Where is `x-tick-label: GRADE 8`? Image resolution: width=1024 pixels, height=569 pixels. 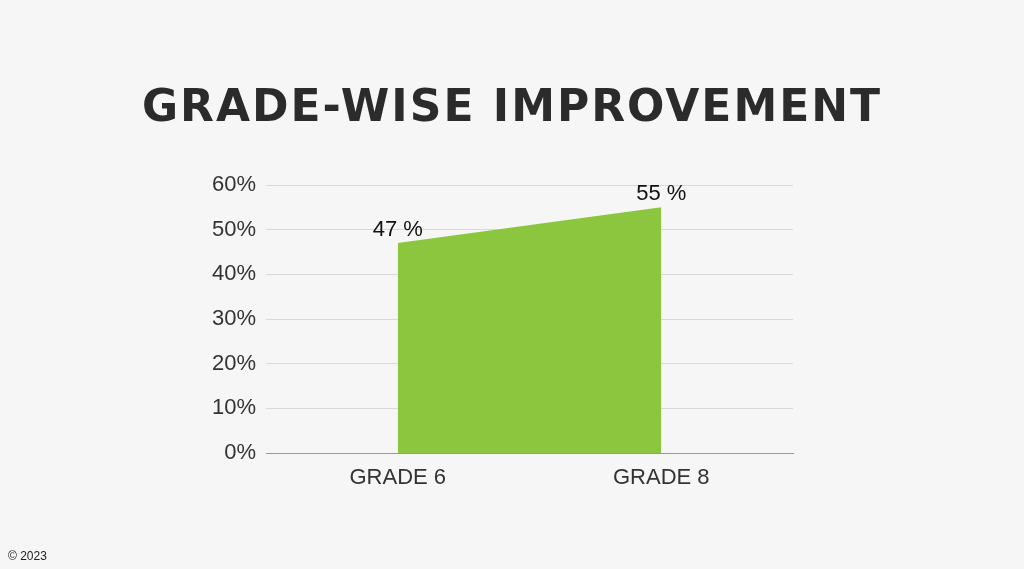
x-tick-label: GRADE 8 is located at coordinates (661, 477).